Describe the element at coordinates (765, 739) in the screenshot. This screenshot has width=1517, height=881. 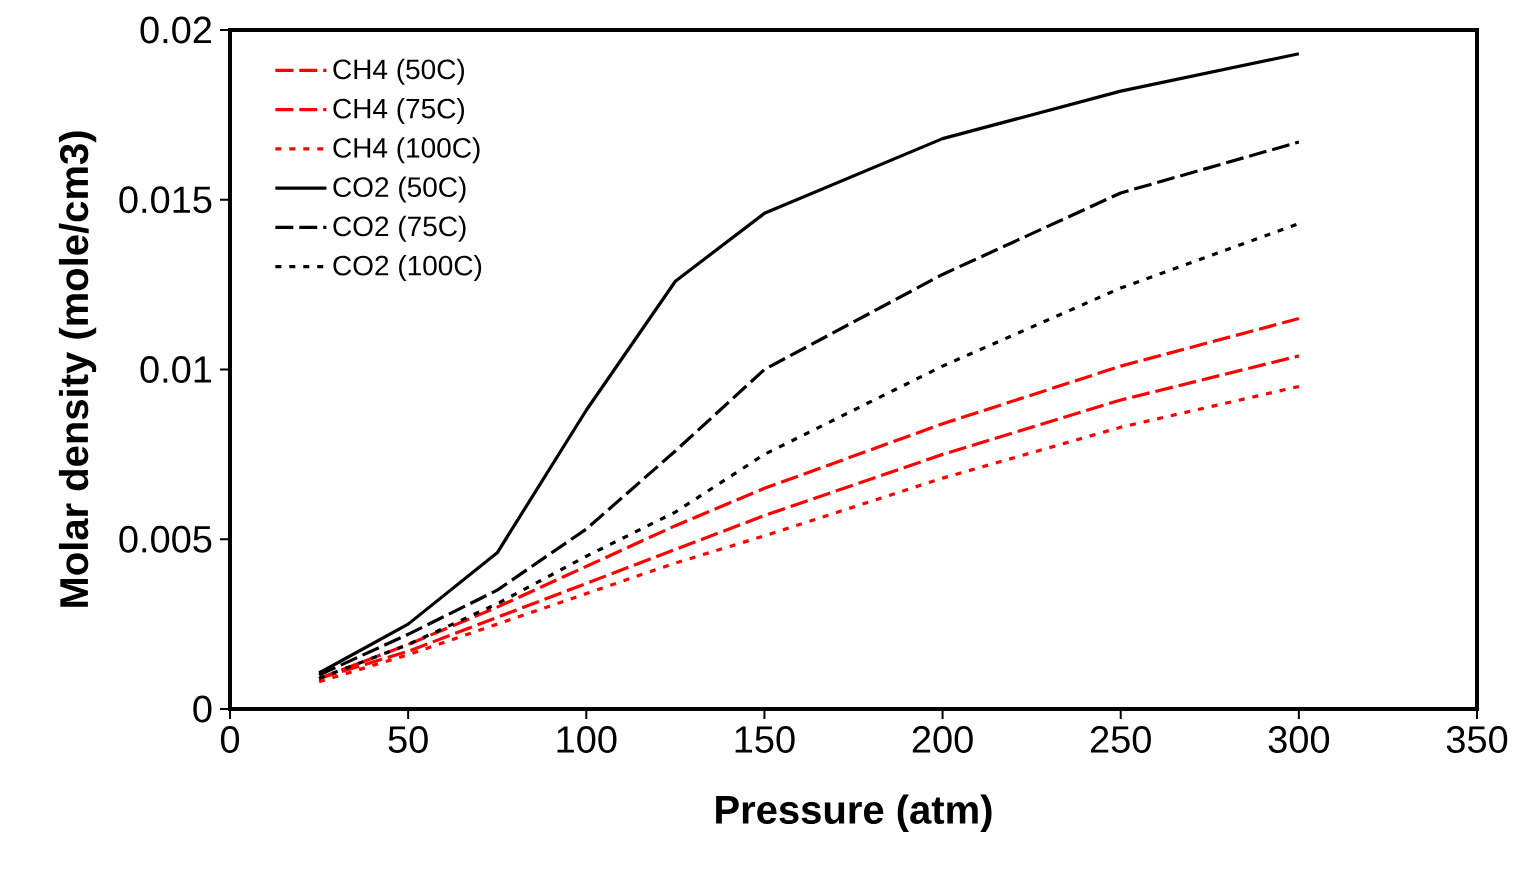
I see `x-tick-label: 150` at that location.